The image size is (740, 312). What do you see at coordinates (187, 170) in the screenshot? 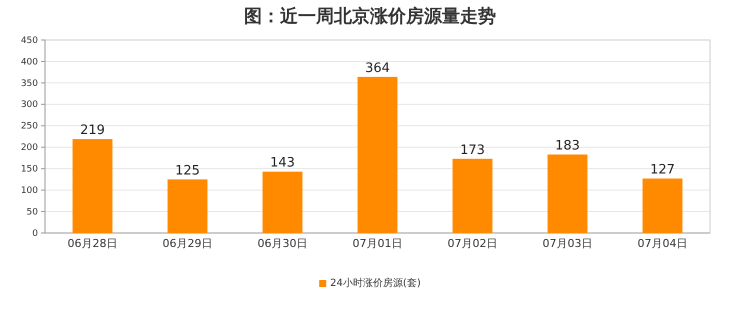
I see `data-label: 125` at bounding box center [187, 170].